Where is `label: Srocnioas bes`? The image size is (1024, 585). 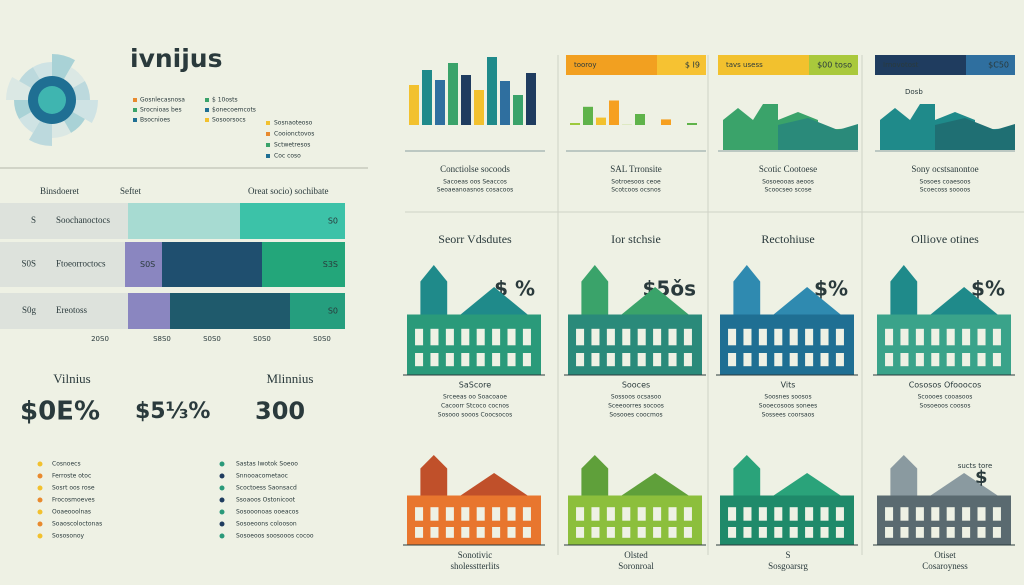 label: Srocnioas bes is located at coordinates (161, 110).